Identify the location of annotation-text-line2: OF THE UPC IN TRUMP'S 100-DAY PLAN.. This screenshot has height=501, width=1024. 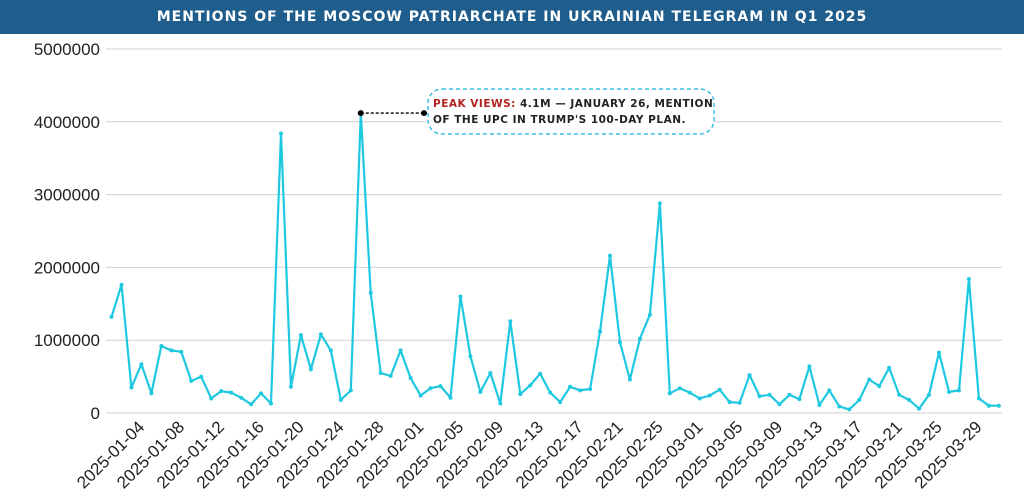
(559, 120).